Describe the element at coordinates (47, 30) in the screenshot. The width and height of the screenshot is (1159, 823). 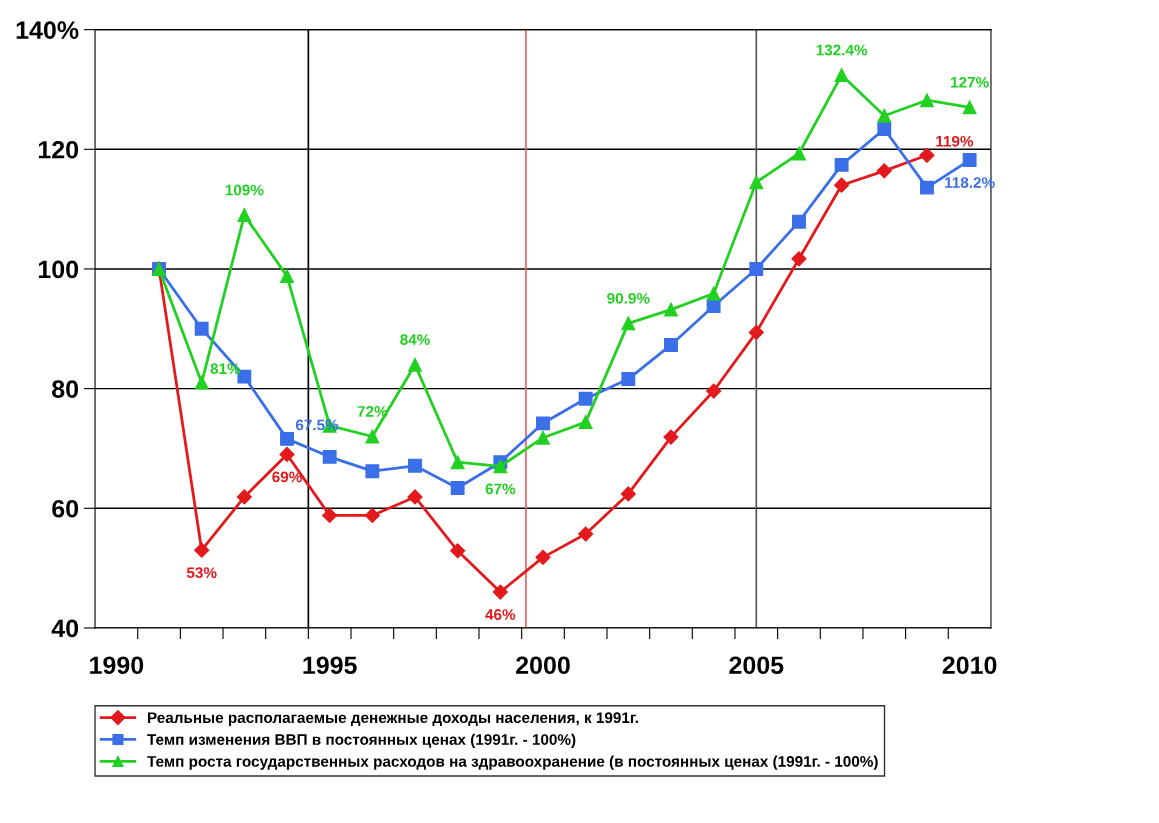
I see `y-tick-label: 140%` at that location.